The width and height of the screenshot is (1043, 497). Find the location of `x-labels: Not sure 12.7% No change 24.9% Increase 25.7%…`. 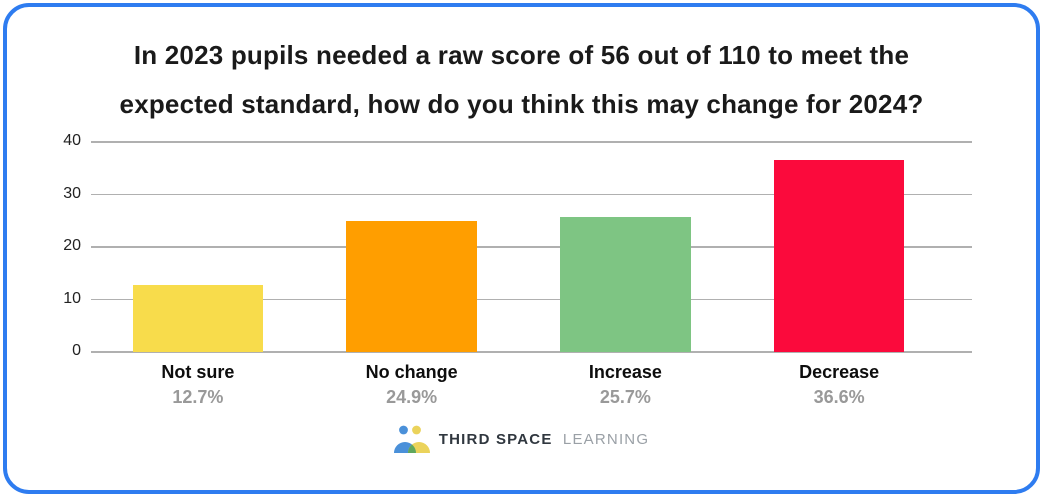

x-labels: Not sure 12.7% No change 24.9% Increase 25.7%… is located at coordinates (531, 385).